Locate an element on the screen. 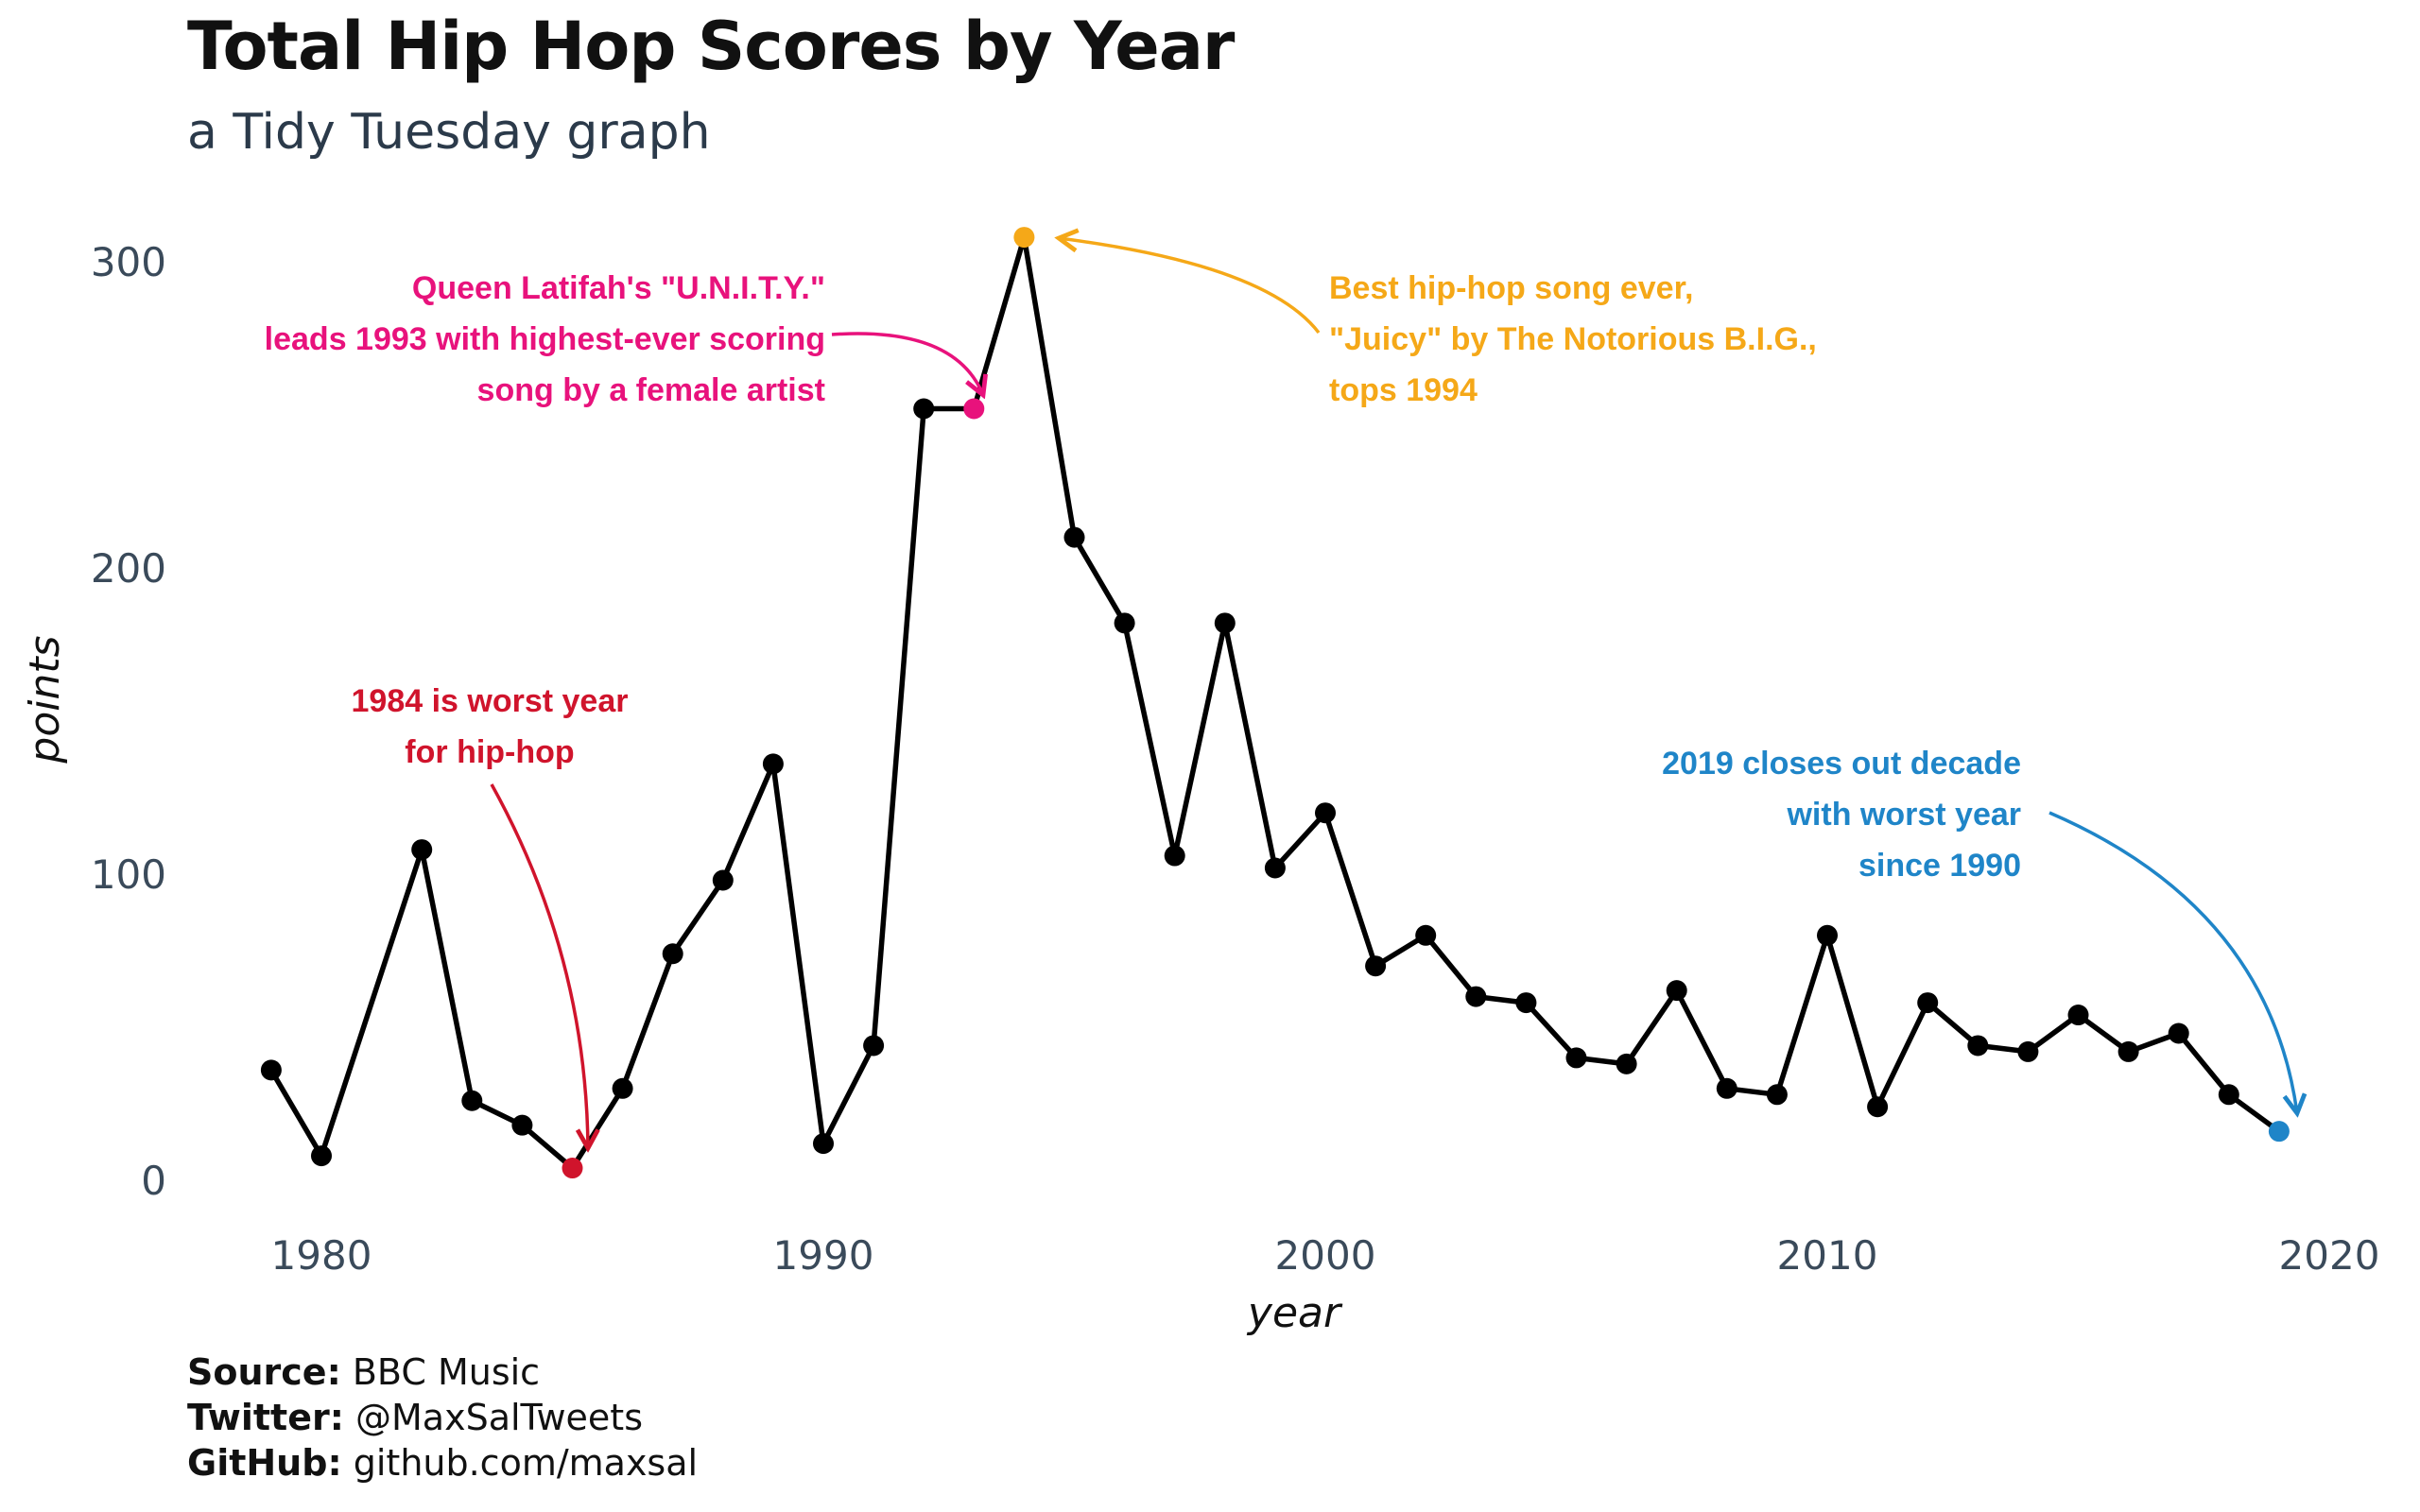 The image size is (2420, 1512). y-tick-label: 0 is located at coordinates (153, 1181).